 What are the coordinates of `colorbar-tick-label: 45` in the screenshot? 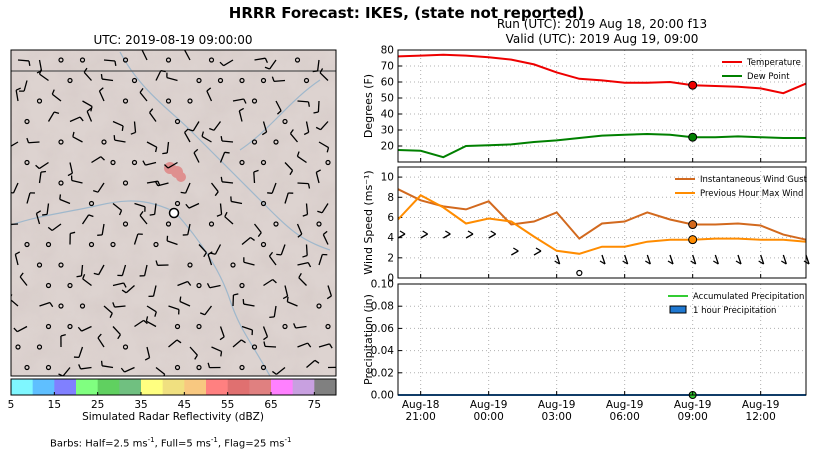 It's located at (184, 405).